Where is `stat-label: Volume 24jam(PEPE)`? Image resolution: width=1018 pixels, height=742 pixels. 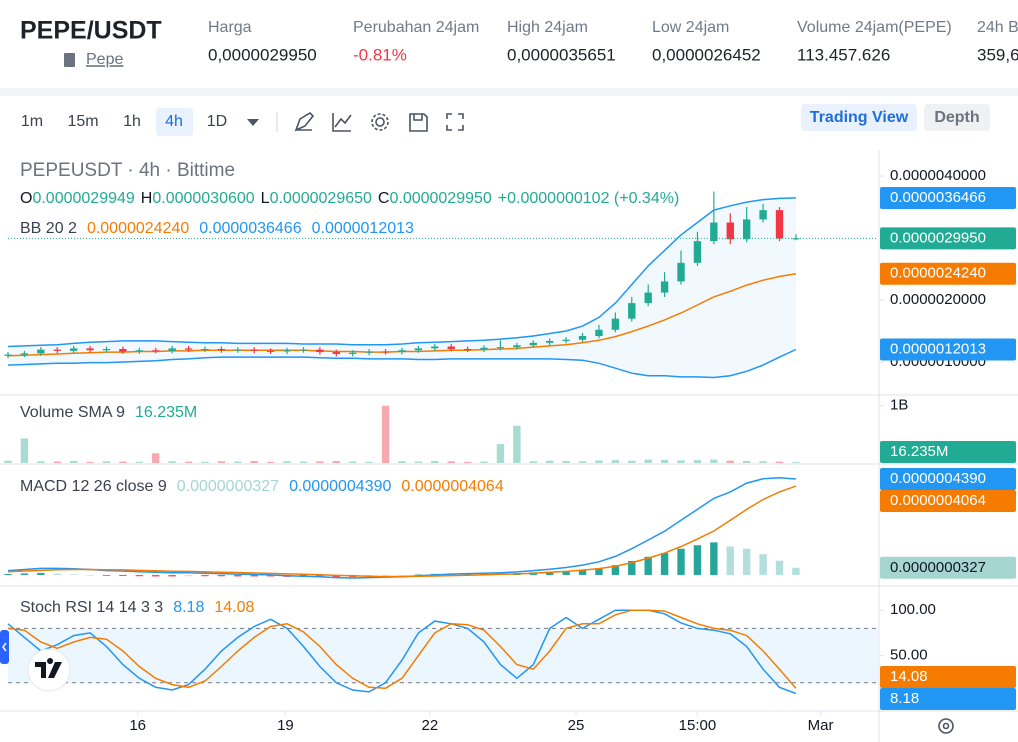
stat-label: Volume 24jam(PEPE) is located at coordinates (874, 27).